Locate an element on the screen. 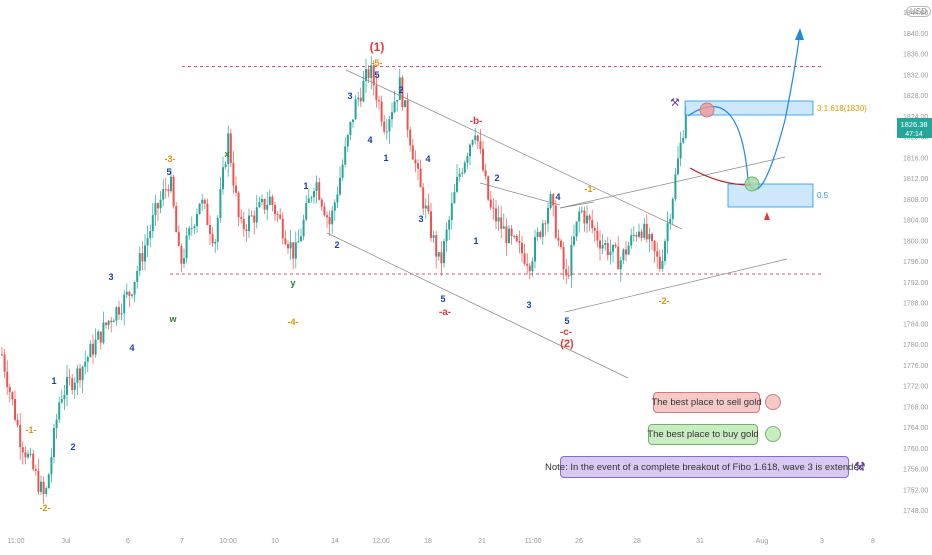  x-tick-label: 31 is located at coordinates (700, 541).